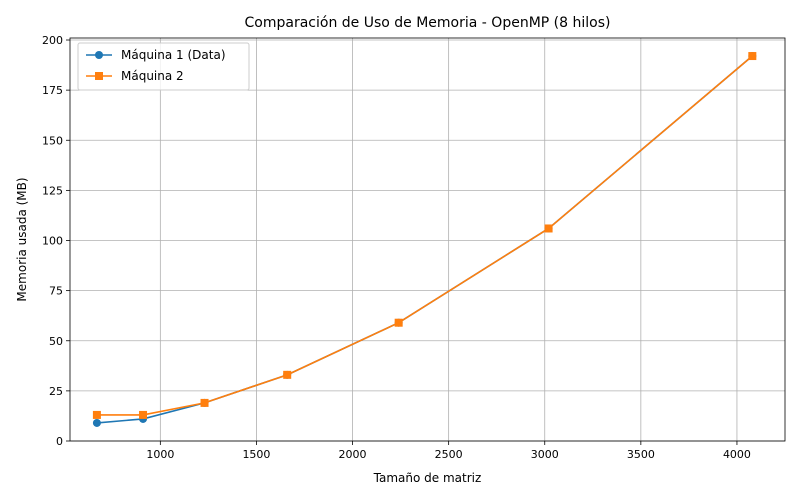 The width and height of the screenshot is (800, 500). Describe the element at coordinates (52, 140) in the screenshot. I see `y-tick-label: 150` at that location.